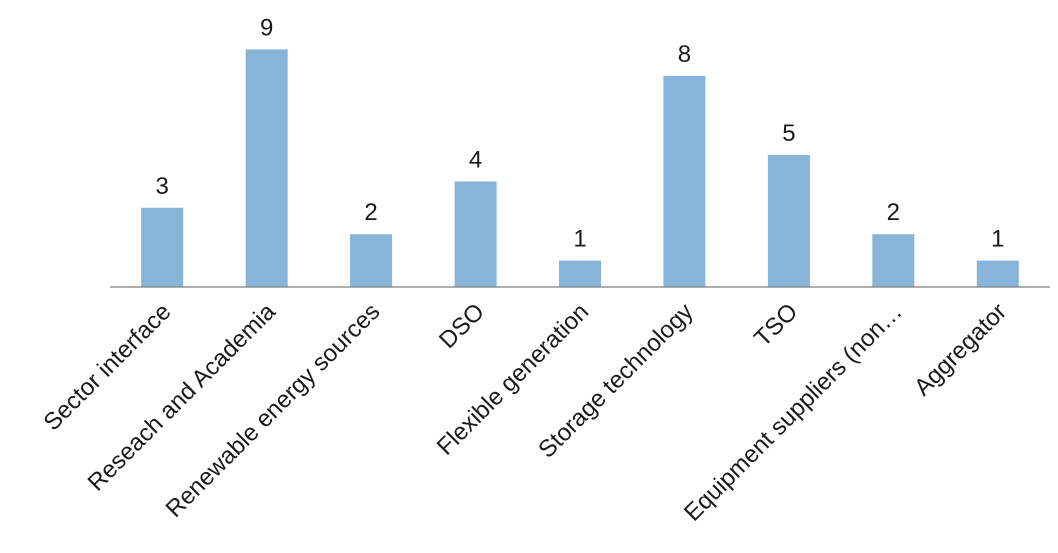  Describe the element at coordinates (182, 397) in the screenshot. I see `x-tick-label-2: Reseach and Academia` at that location.